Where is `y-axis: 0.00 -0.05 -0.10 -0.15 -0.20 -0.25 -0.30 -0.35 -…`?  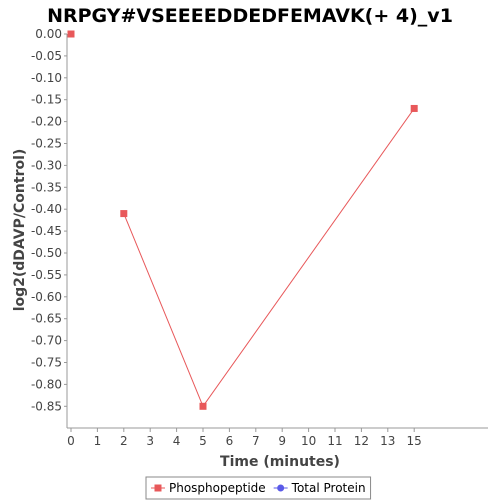 y-axis: 0.00 -0.05 -0.10 -0.15 -0.20 -0.25 -0.30 -0.35 -… is located at coordinates (49, 220).